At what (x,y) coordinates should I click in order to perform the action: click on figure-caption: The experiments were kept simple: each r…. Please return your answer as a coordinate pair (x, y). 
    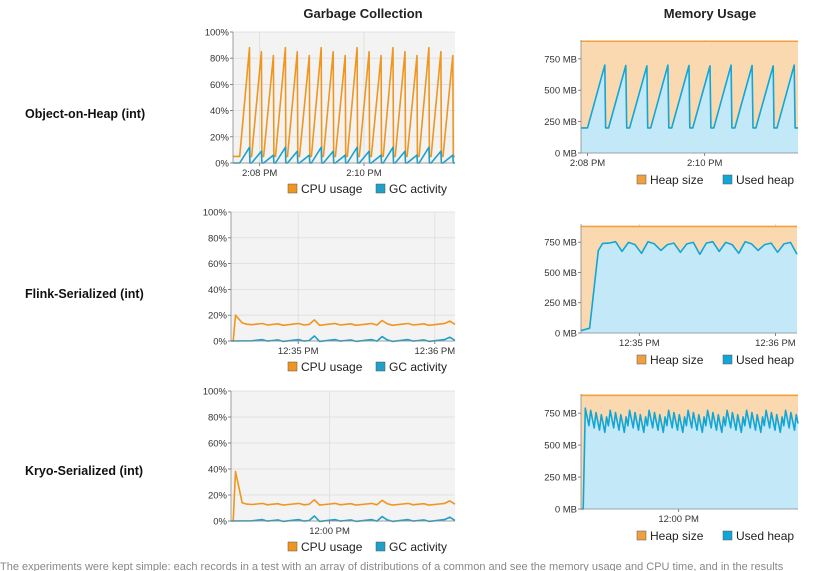
    Looking at the image, I should click on (392, 566).